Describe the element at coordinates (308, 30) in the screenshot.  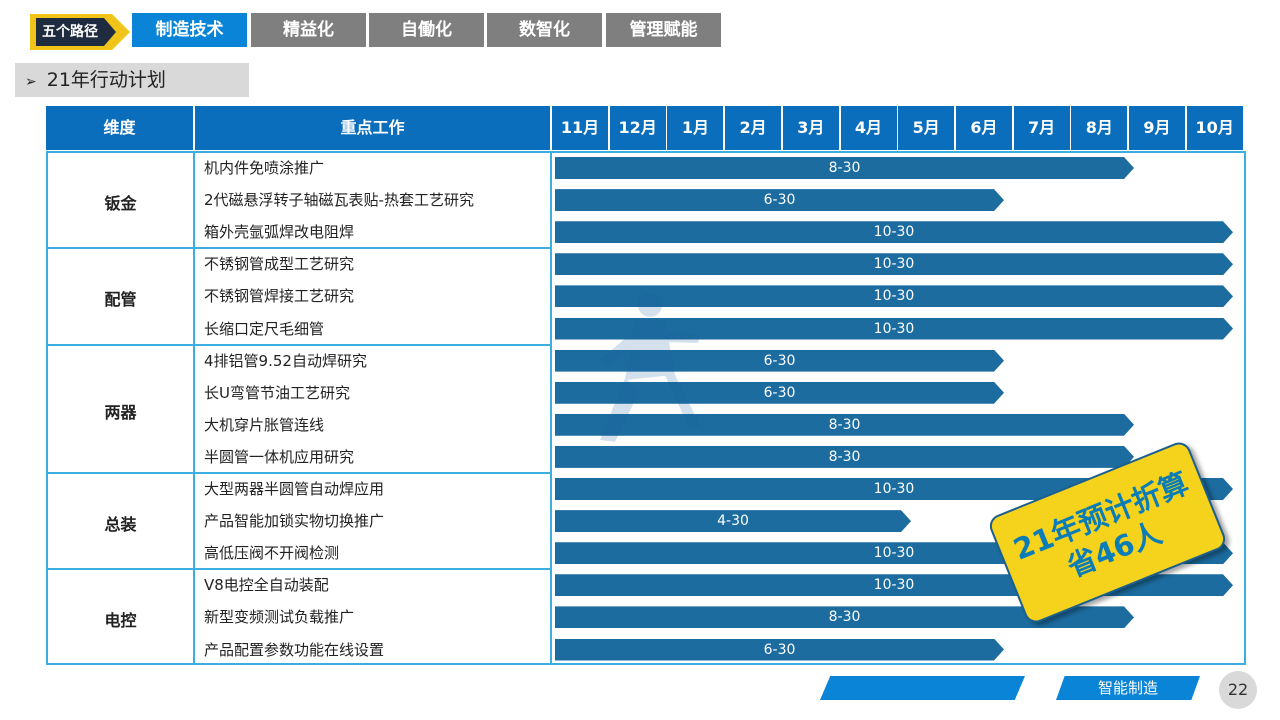
I see `tab-lean: 精益化` at that location.